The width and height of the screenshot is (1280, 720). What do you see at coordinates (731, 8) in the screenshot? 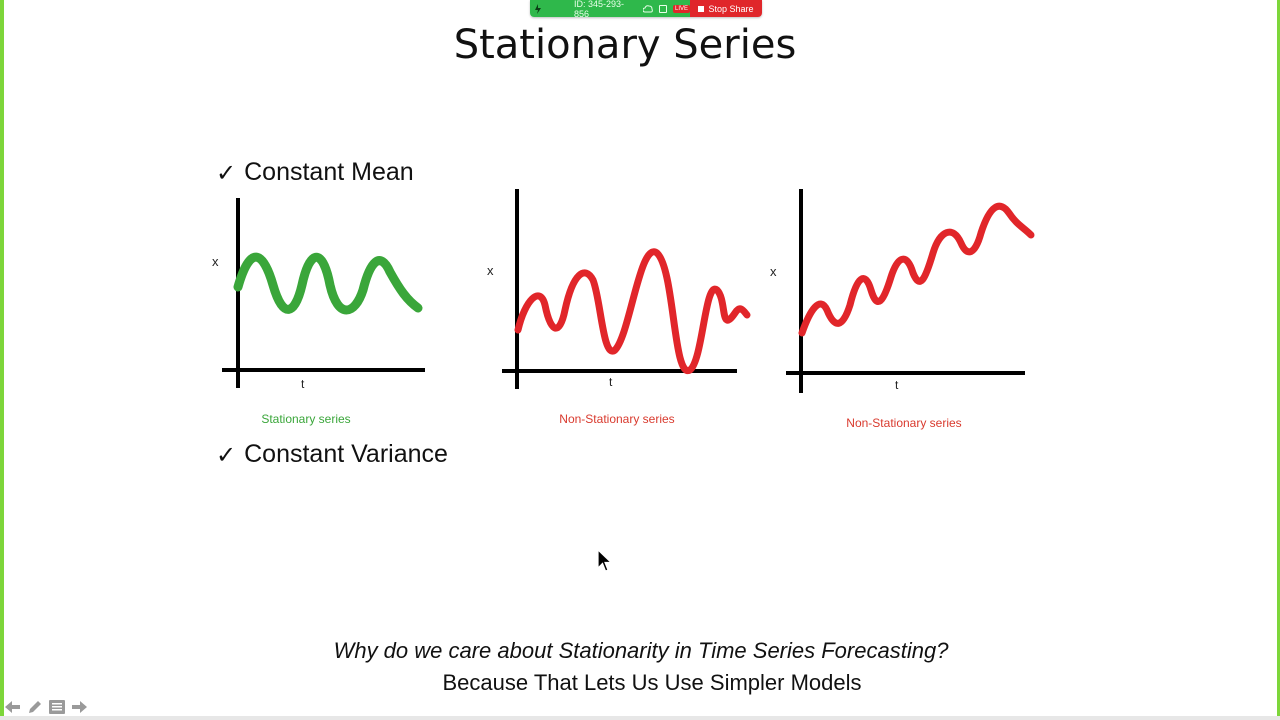
I see `stop-share-label: Stop Share` at bounding box center [731, 8].